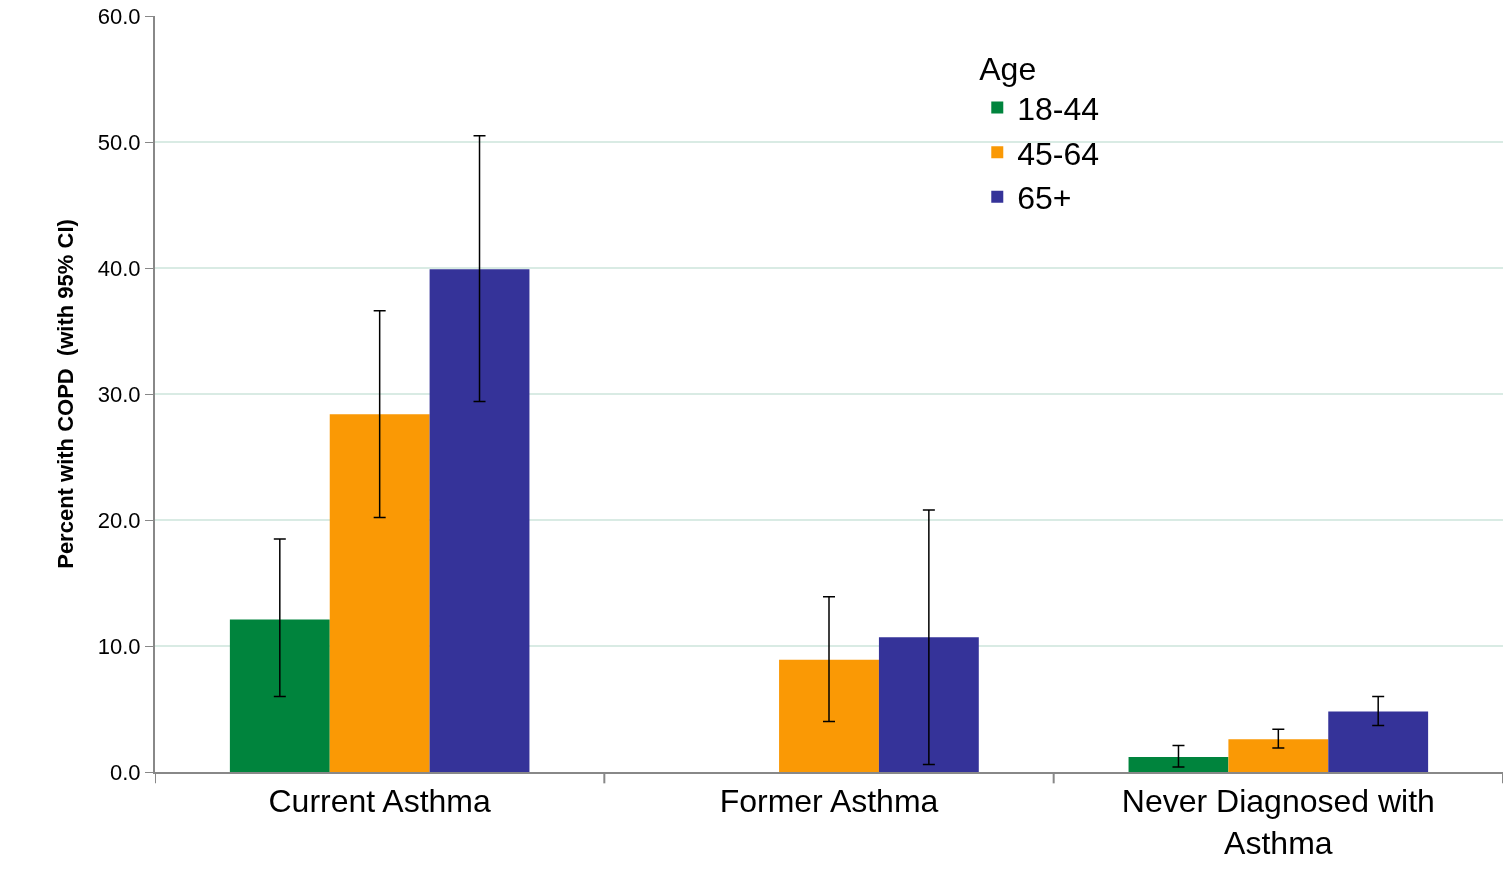 The width and height of the screenshot is (1505, 876). What do you see at coordinates (380, 801) in the screenshot?
I see `x-tick-label: Current Asthma` at bounding box center [380, 801].